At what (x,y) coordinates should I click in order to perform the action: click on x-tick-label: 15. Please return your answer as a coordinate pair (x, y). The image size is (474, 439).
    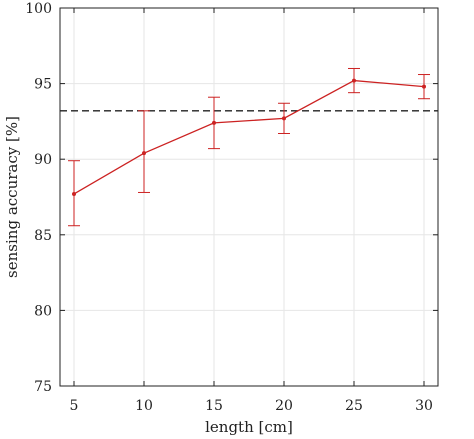
    Looking at the image, I should click on (214, 406).